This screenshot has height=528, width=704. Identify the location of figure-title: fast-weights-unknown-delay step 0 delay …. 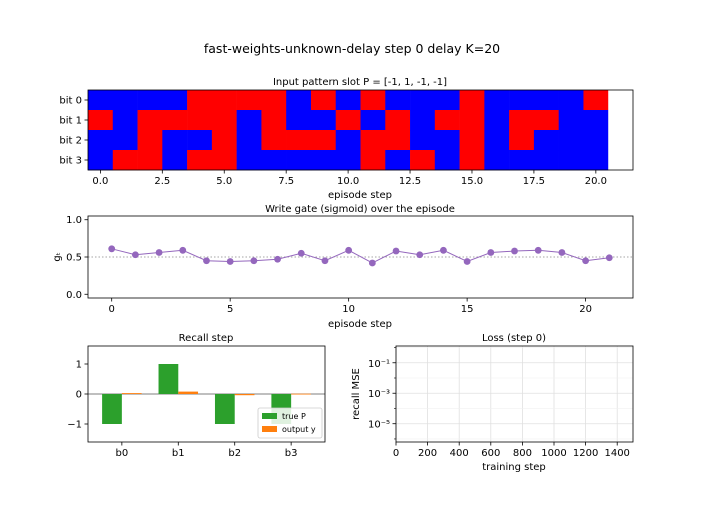
(352, 48).